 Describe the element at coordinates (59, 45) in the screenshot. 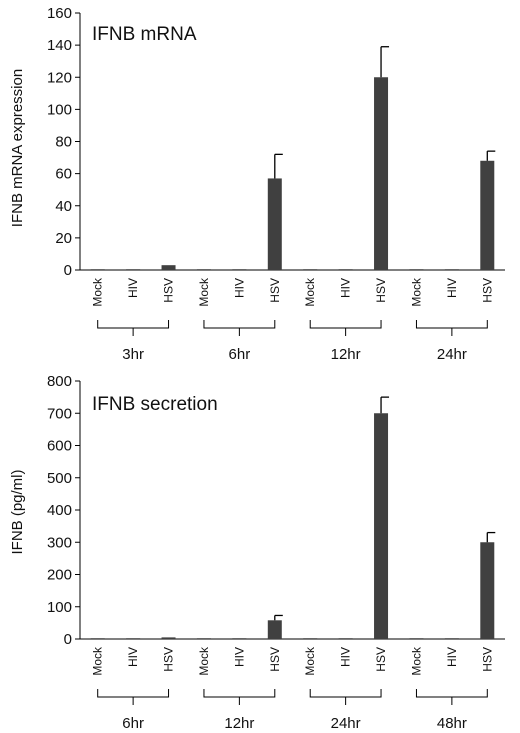

I see `y-tick-label: 140` at that location.